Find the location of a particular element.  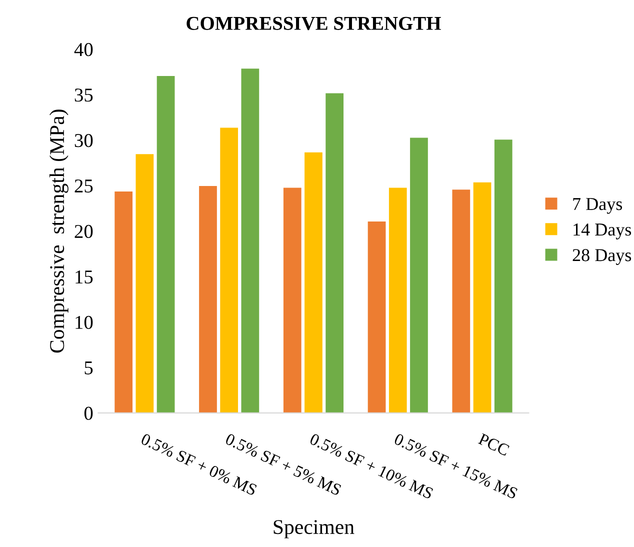

y-tick-label: 5 is located at coordinates (88, 368).